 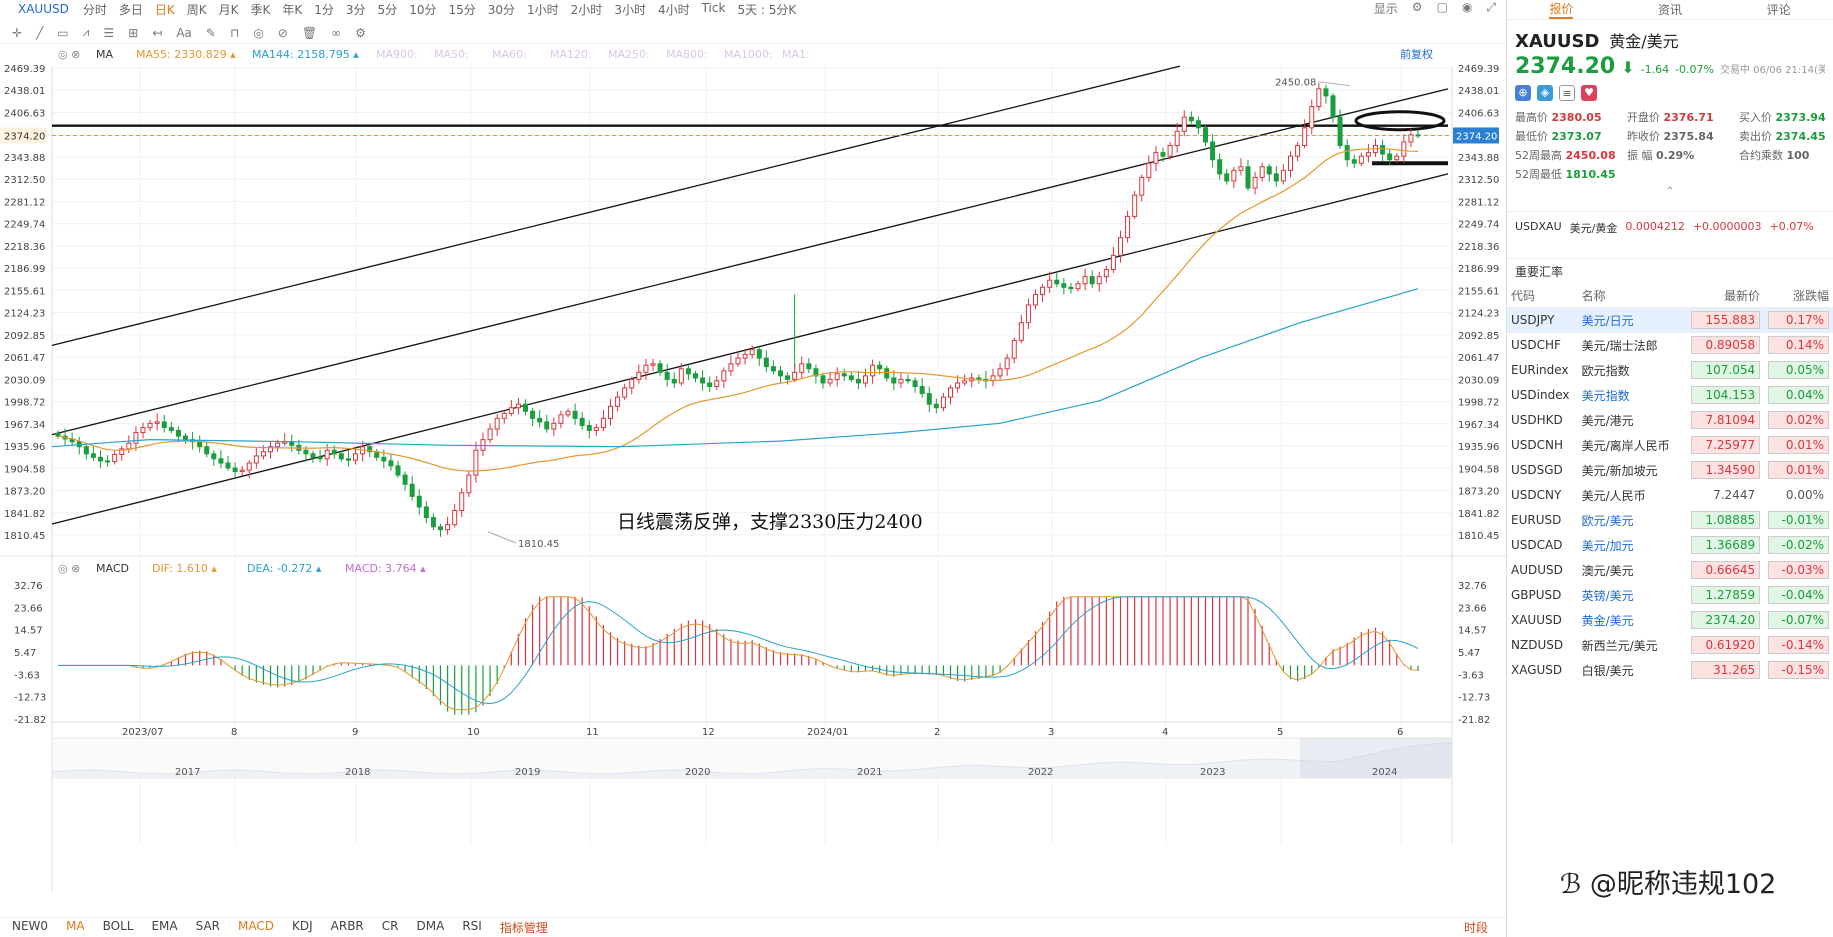 What do you see at coordinates (347, 926) in the screenshot?
I see `indicator-tab: ARBR` at bounding box center [347, 926].